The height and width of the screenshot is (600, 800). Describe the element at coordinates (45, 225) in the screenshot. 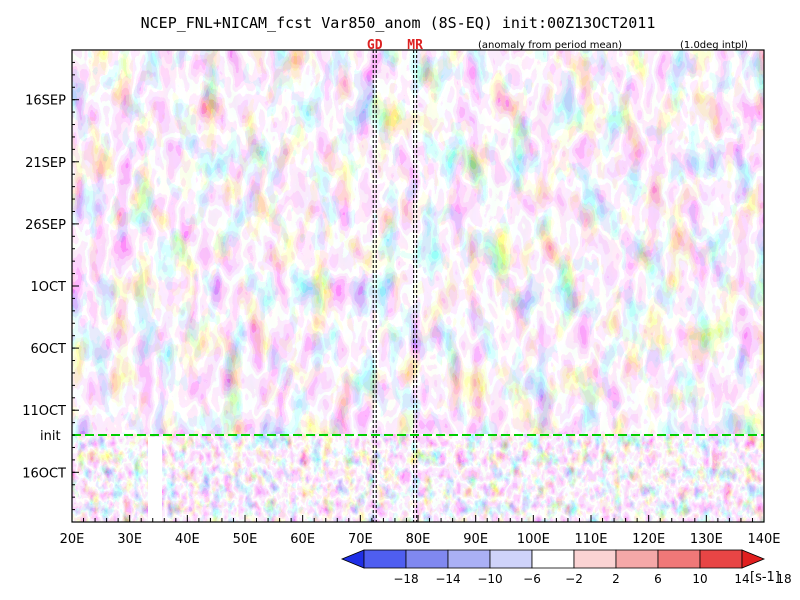

I see `y-tick-label: 26SEP` at that location.